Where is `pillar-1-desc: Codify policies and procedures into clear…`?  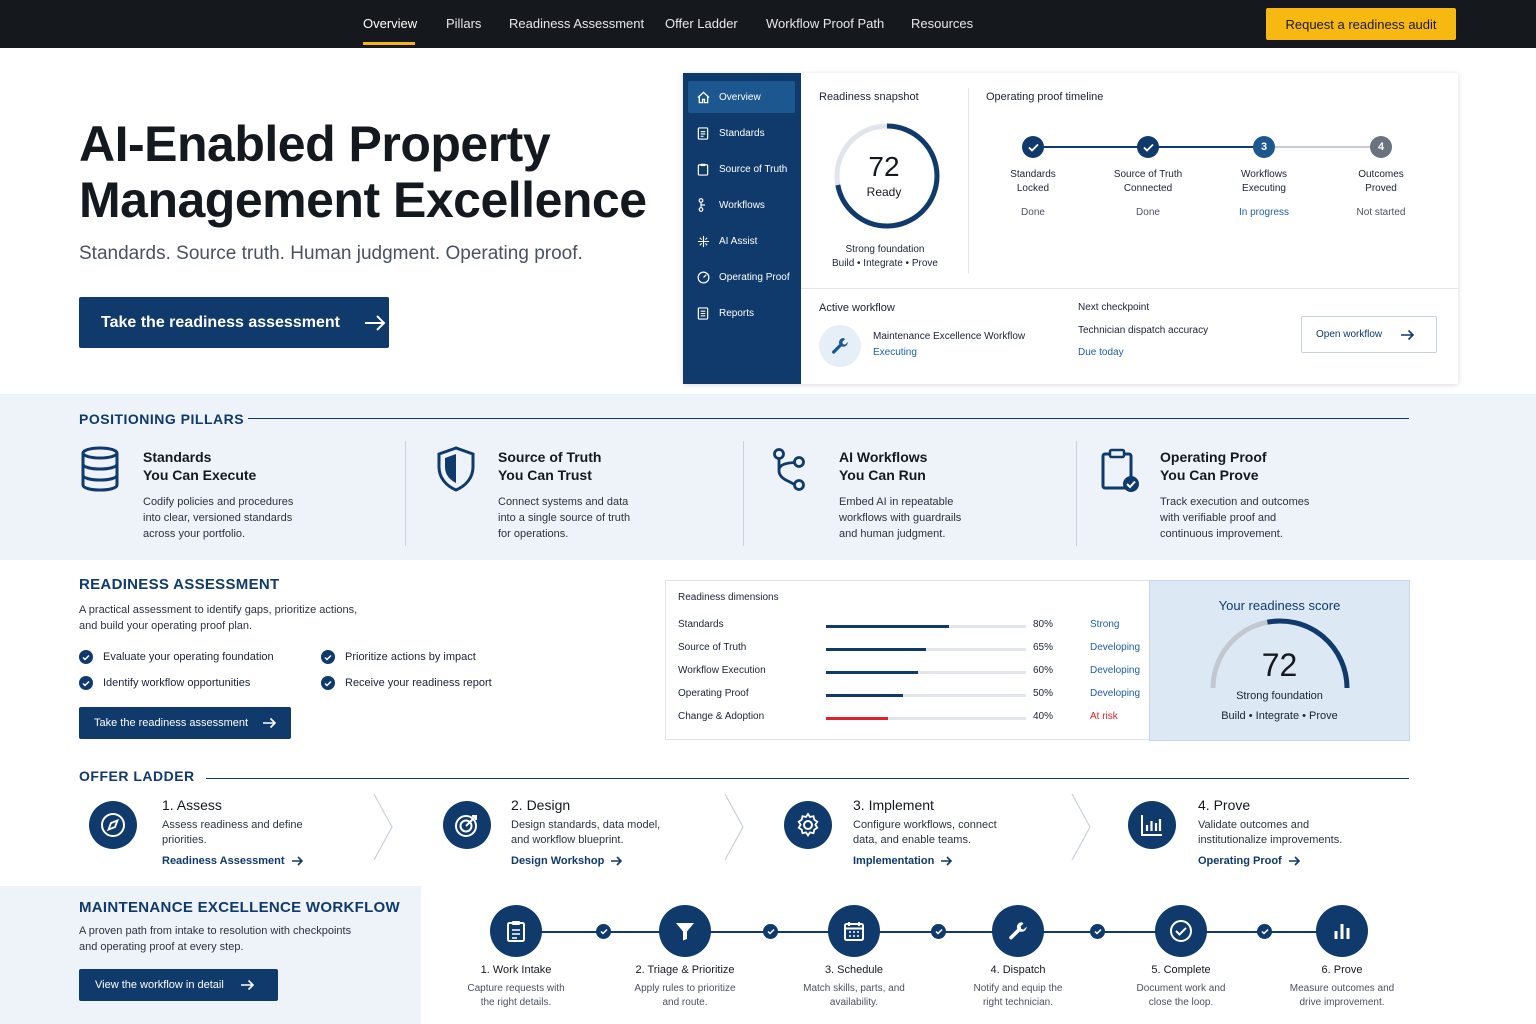
pillar-1-desc: Codify policies and procedures into clear… is located at coordinates (218, 518).